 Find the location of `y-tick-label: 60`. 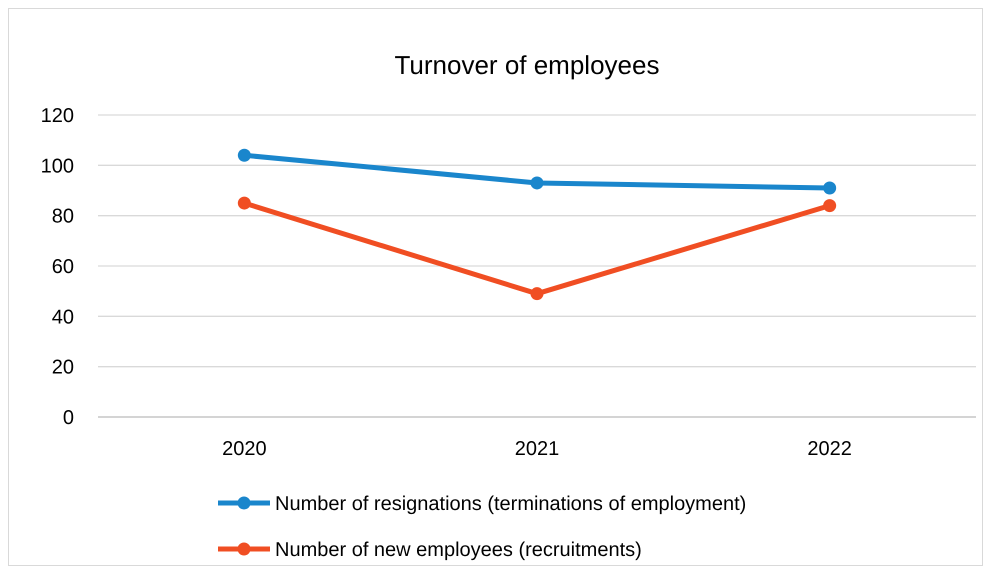

y-tick-label: 60 is located at coordinates (63, 267).